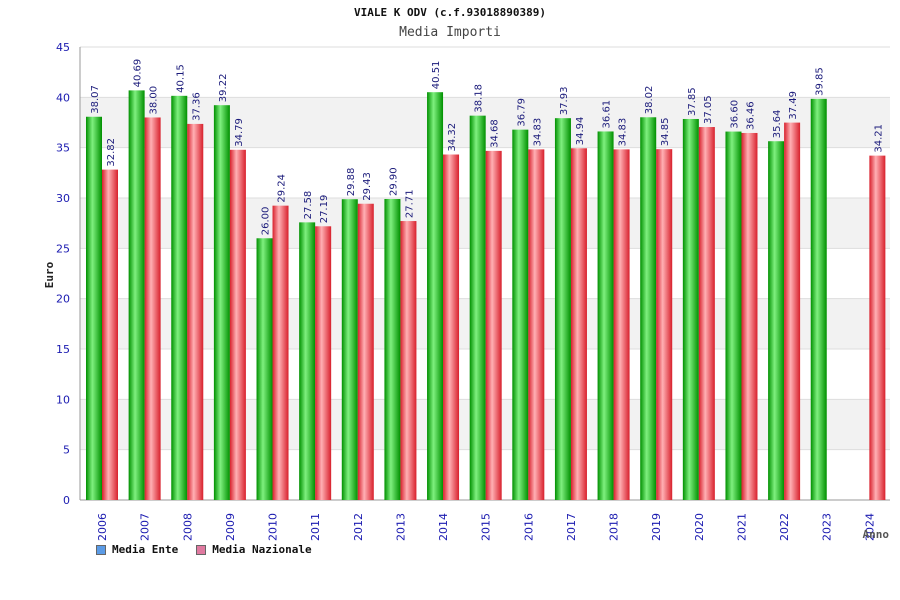 This screenshot has height=600, width=900. I want to click on data-label: 39.85, so click(820, 81).